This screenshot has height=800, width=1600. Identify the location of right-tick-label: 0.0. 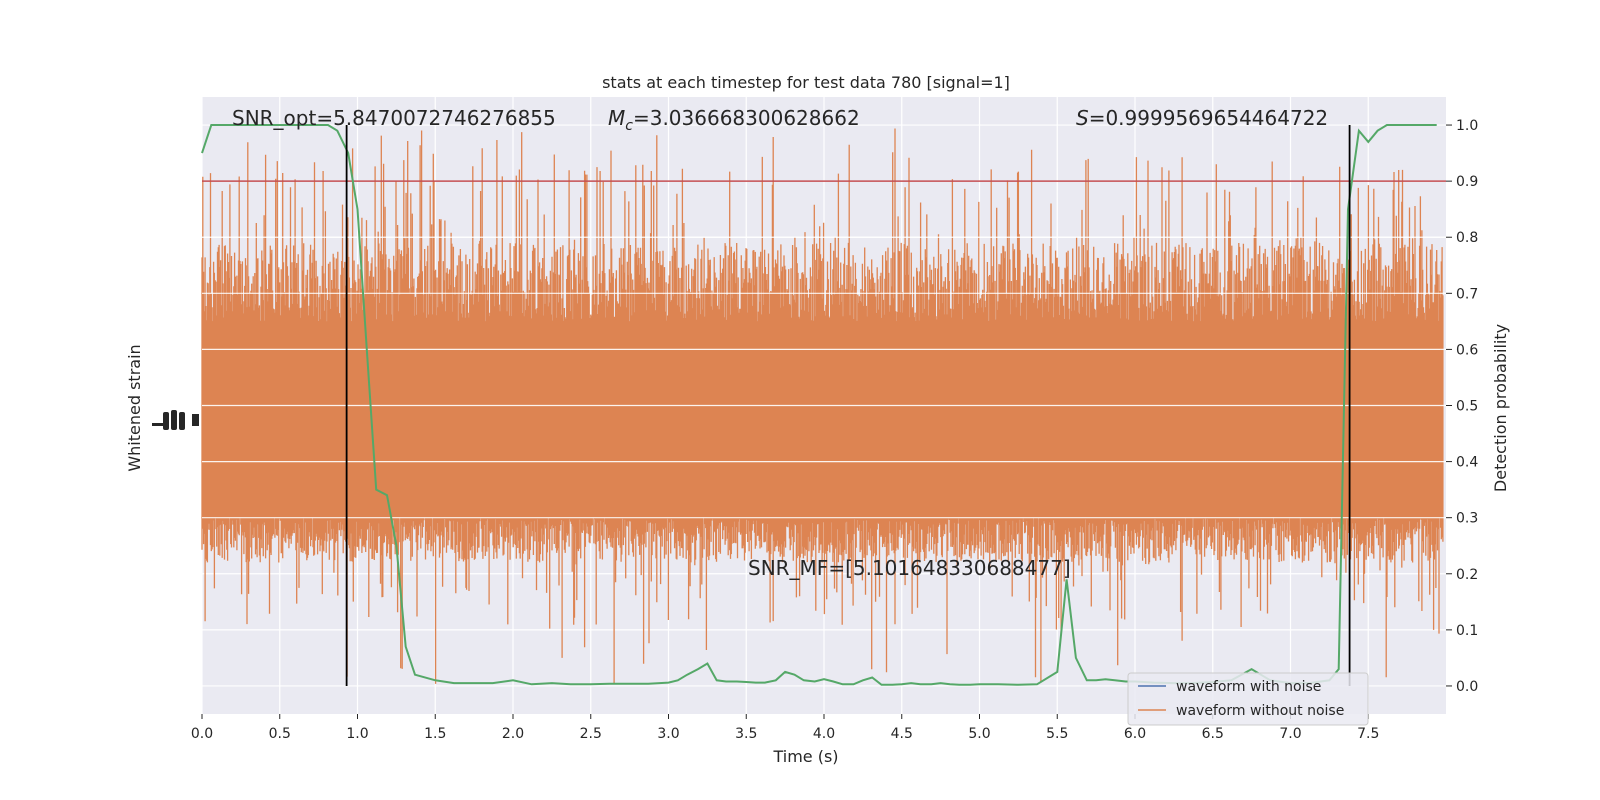
(1467, 687).